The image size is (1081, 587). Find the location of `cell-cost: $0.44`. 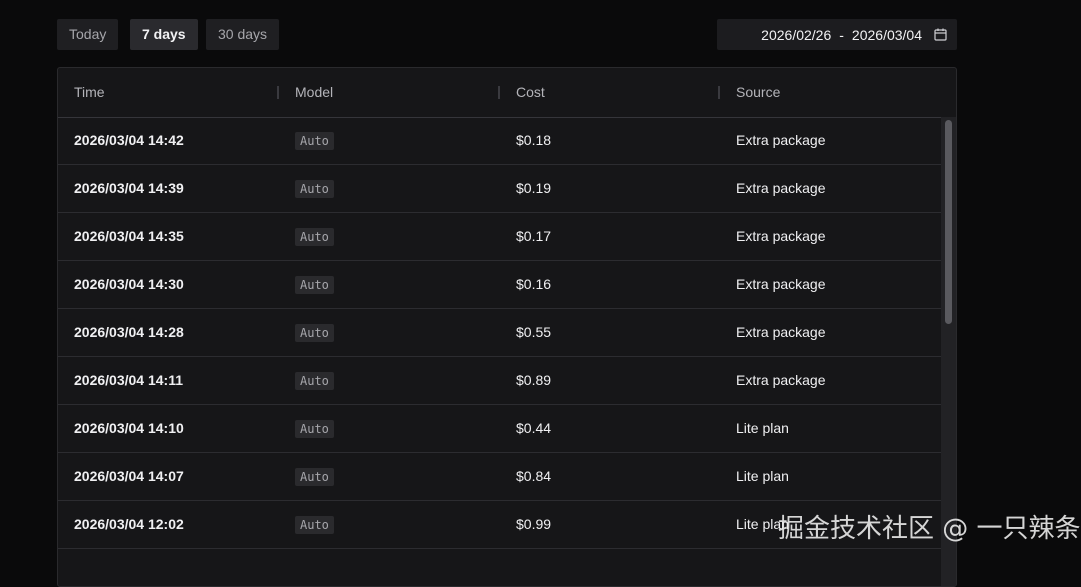

cell-cost: $0.44 is located at coordinates (534, 428).